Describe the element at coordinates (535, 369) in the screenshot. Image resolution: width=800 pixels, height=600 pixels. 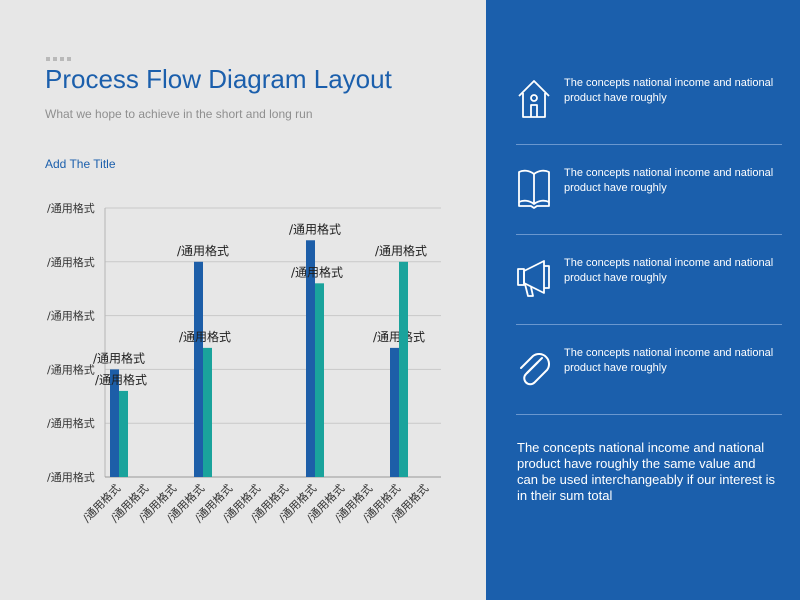
I see `paperclip-icon` at that location.